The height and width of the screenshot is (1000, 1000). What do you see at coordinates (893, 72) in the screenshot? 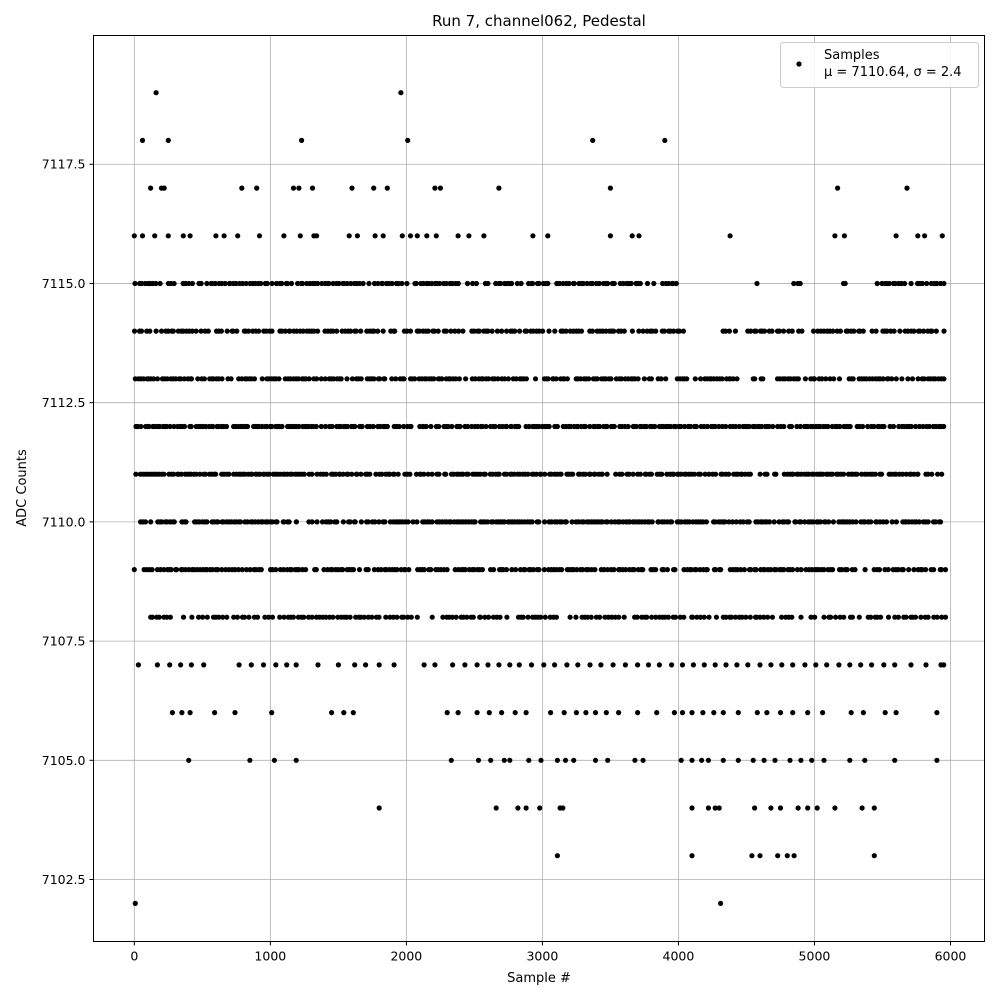
I see `legend-label-stats: μ = 7110.64, σ = 2.4` at bounding box center [893, 72].